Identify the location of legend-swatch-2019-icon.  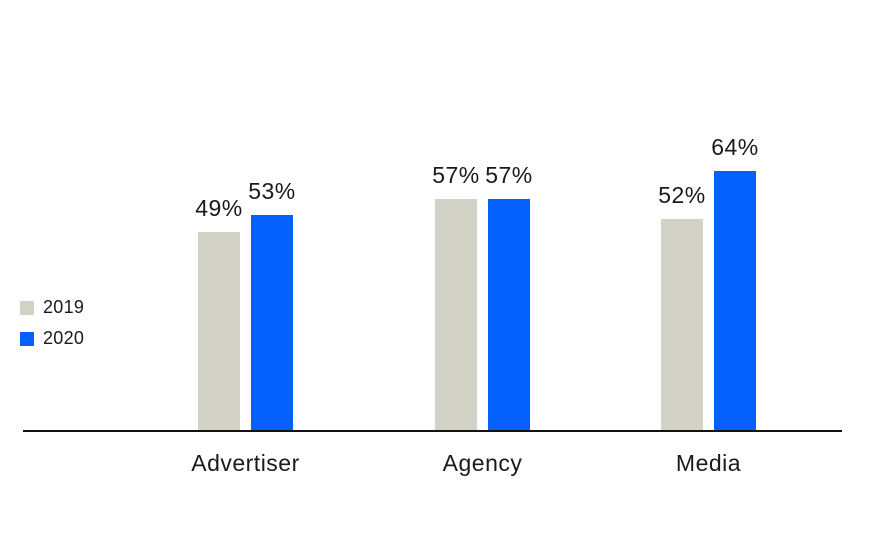
(27, 307).